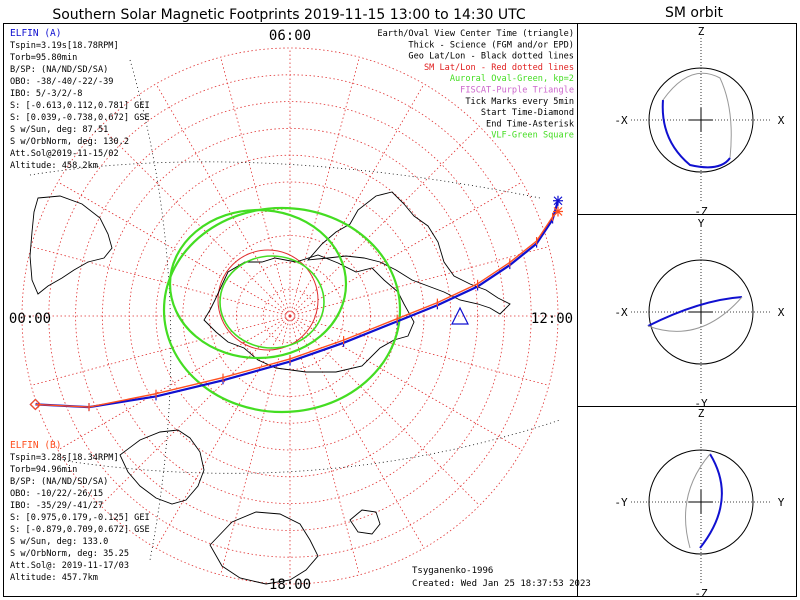  Describe the element at coordinates (35, 445) in the screenshot. I see `elfin-b-name: ELFIN (B)` at that location.